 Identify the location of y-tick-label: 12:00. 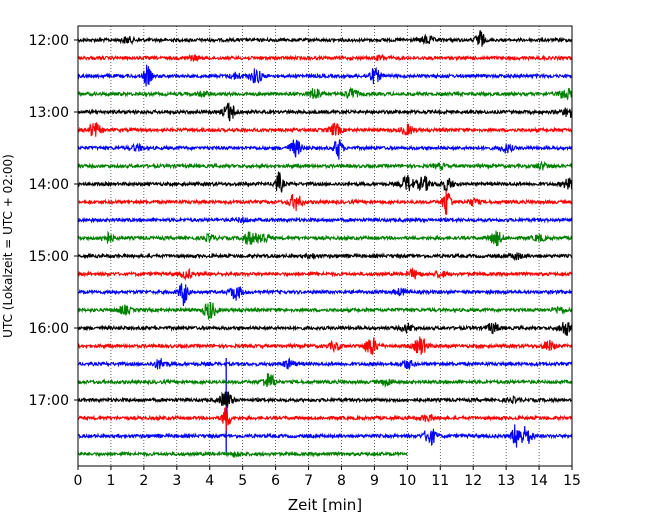
(49, 41).